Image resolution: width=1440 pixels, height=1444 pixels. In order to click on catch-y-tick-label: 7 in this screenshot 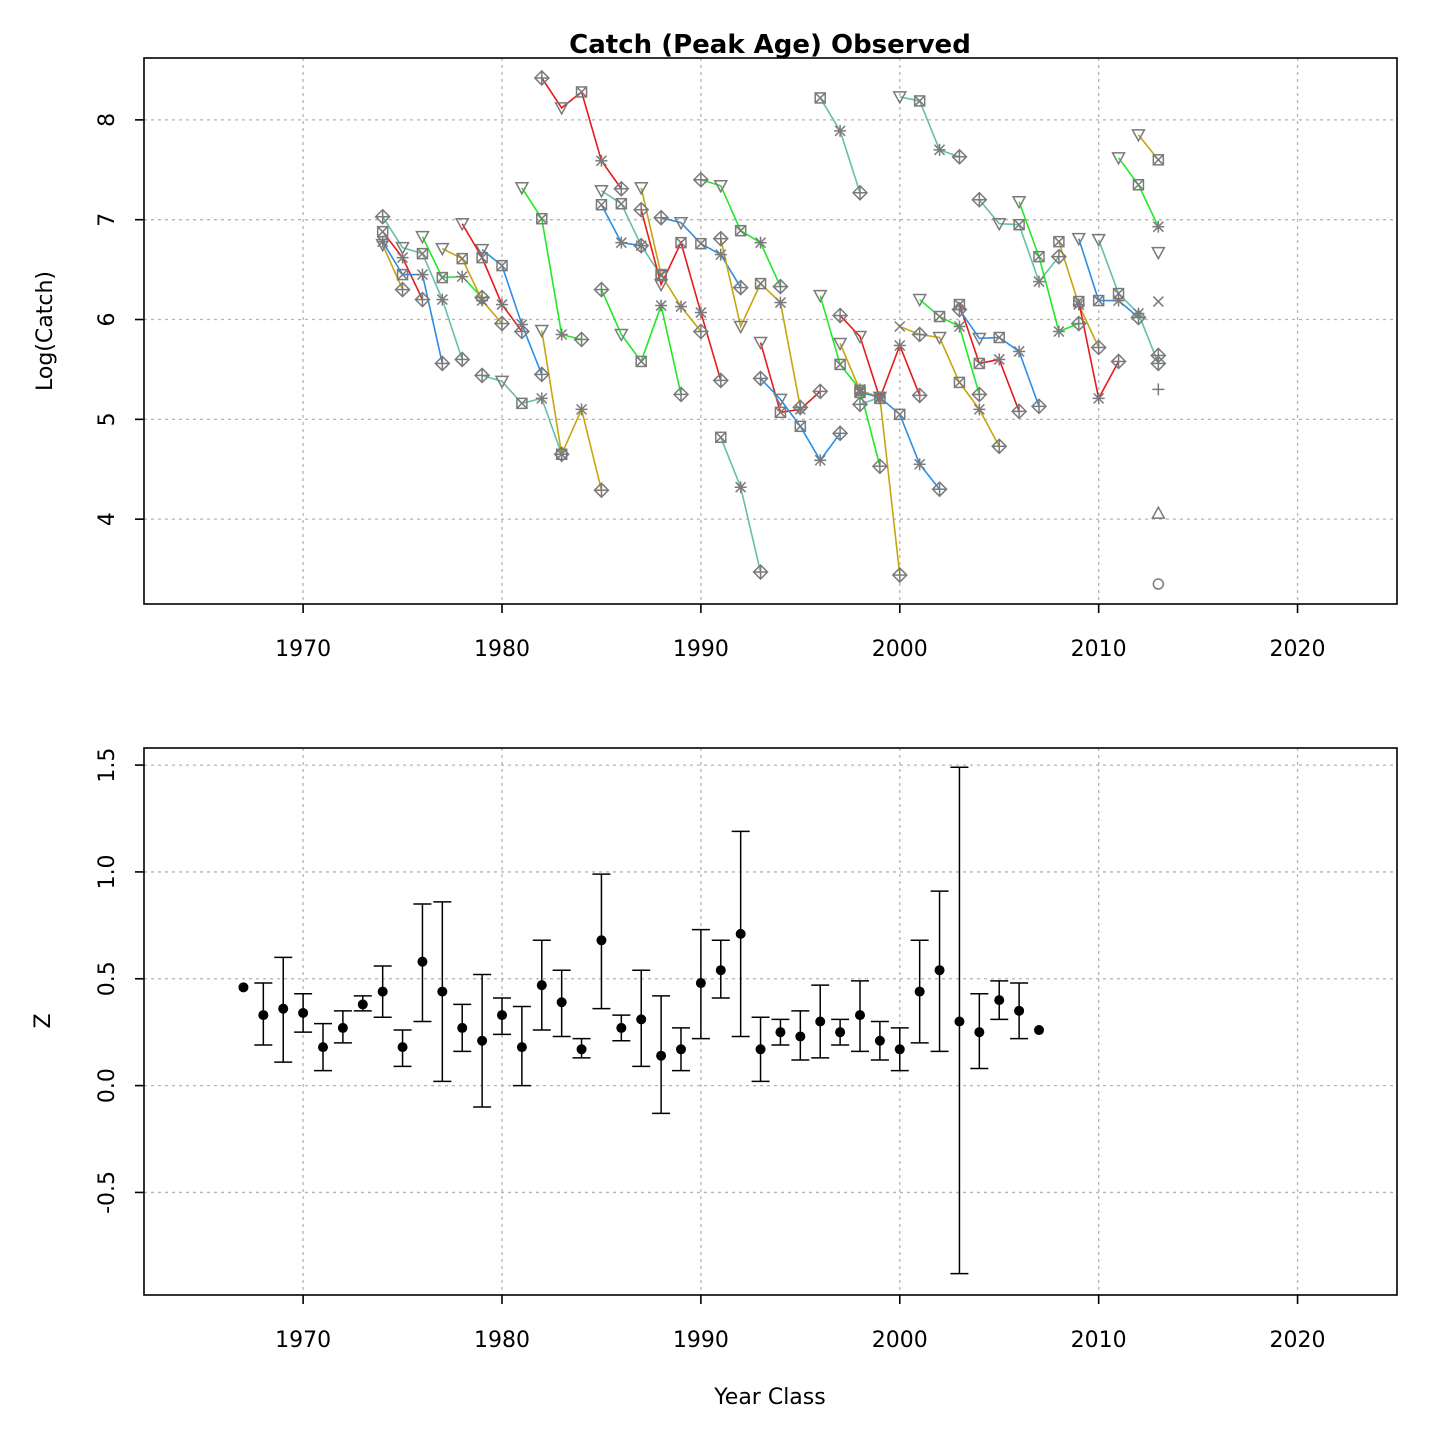, I will do `click(107, 220)`.